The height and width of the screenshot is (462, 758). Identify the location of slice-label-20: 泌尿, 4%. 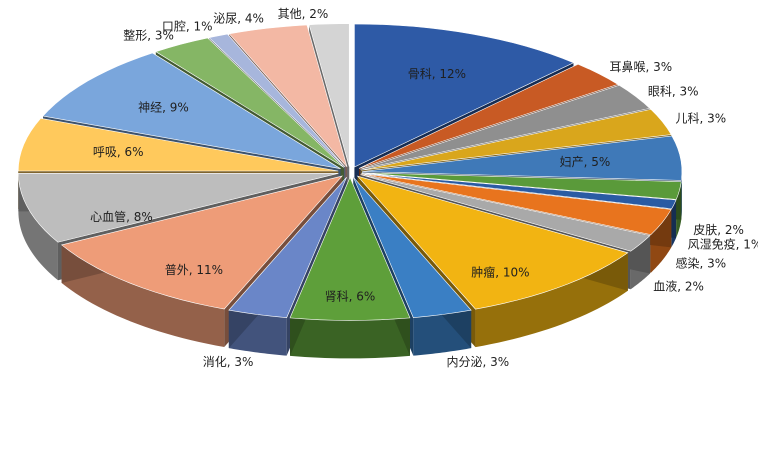
(238, 19).